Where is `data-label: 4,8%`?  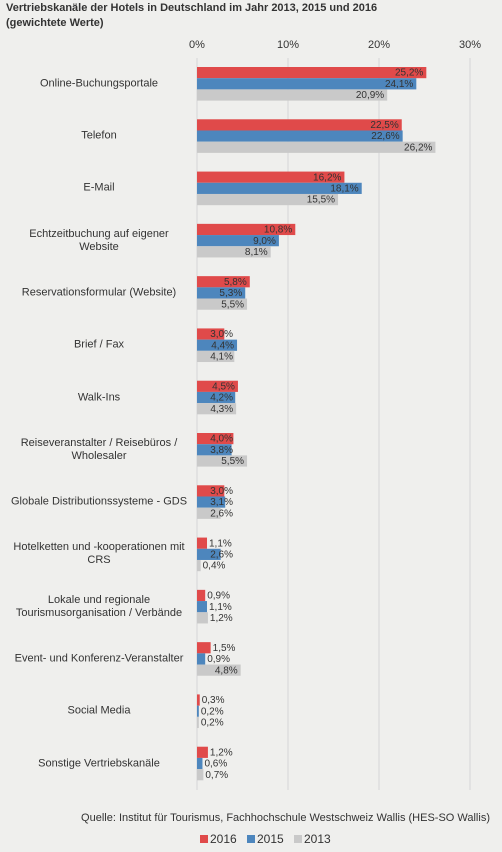
data-label: 4,8% is located at coordinates (226, 670).